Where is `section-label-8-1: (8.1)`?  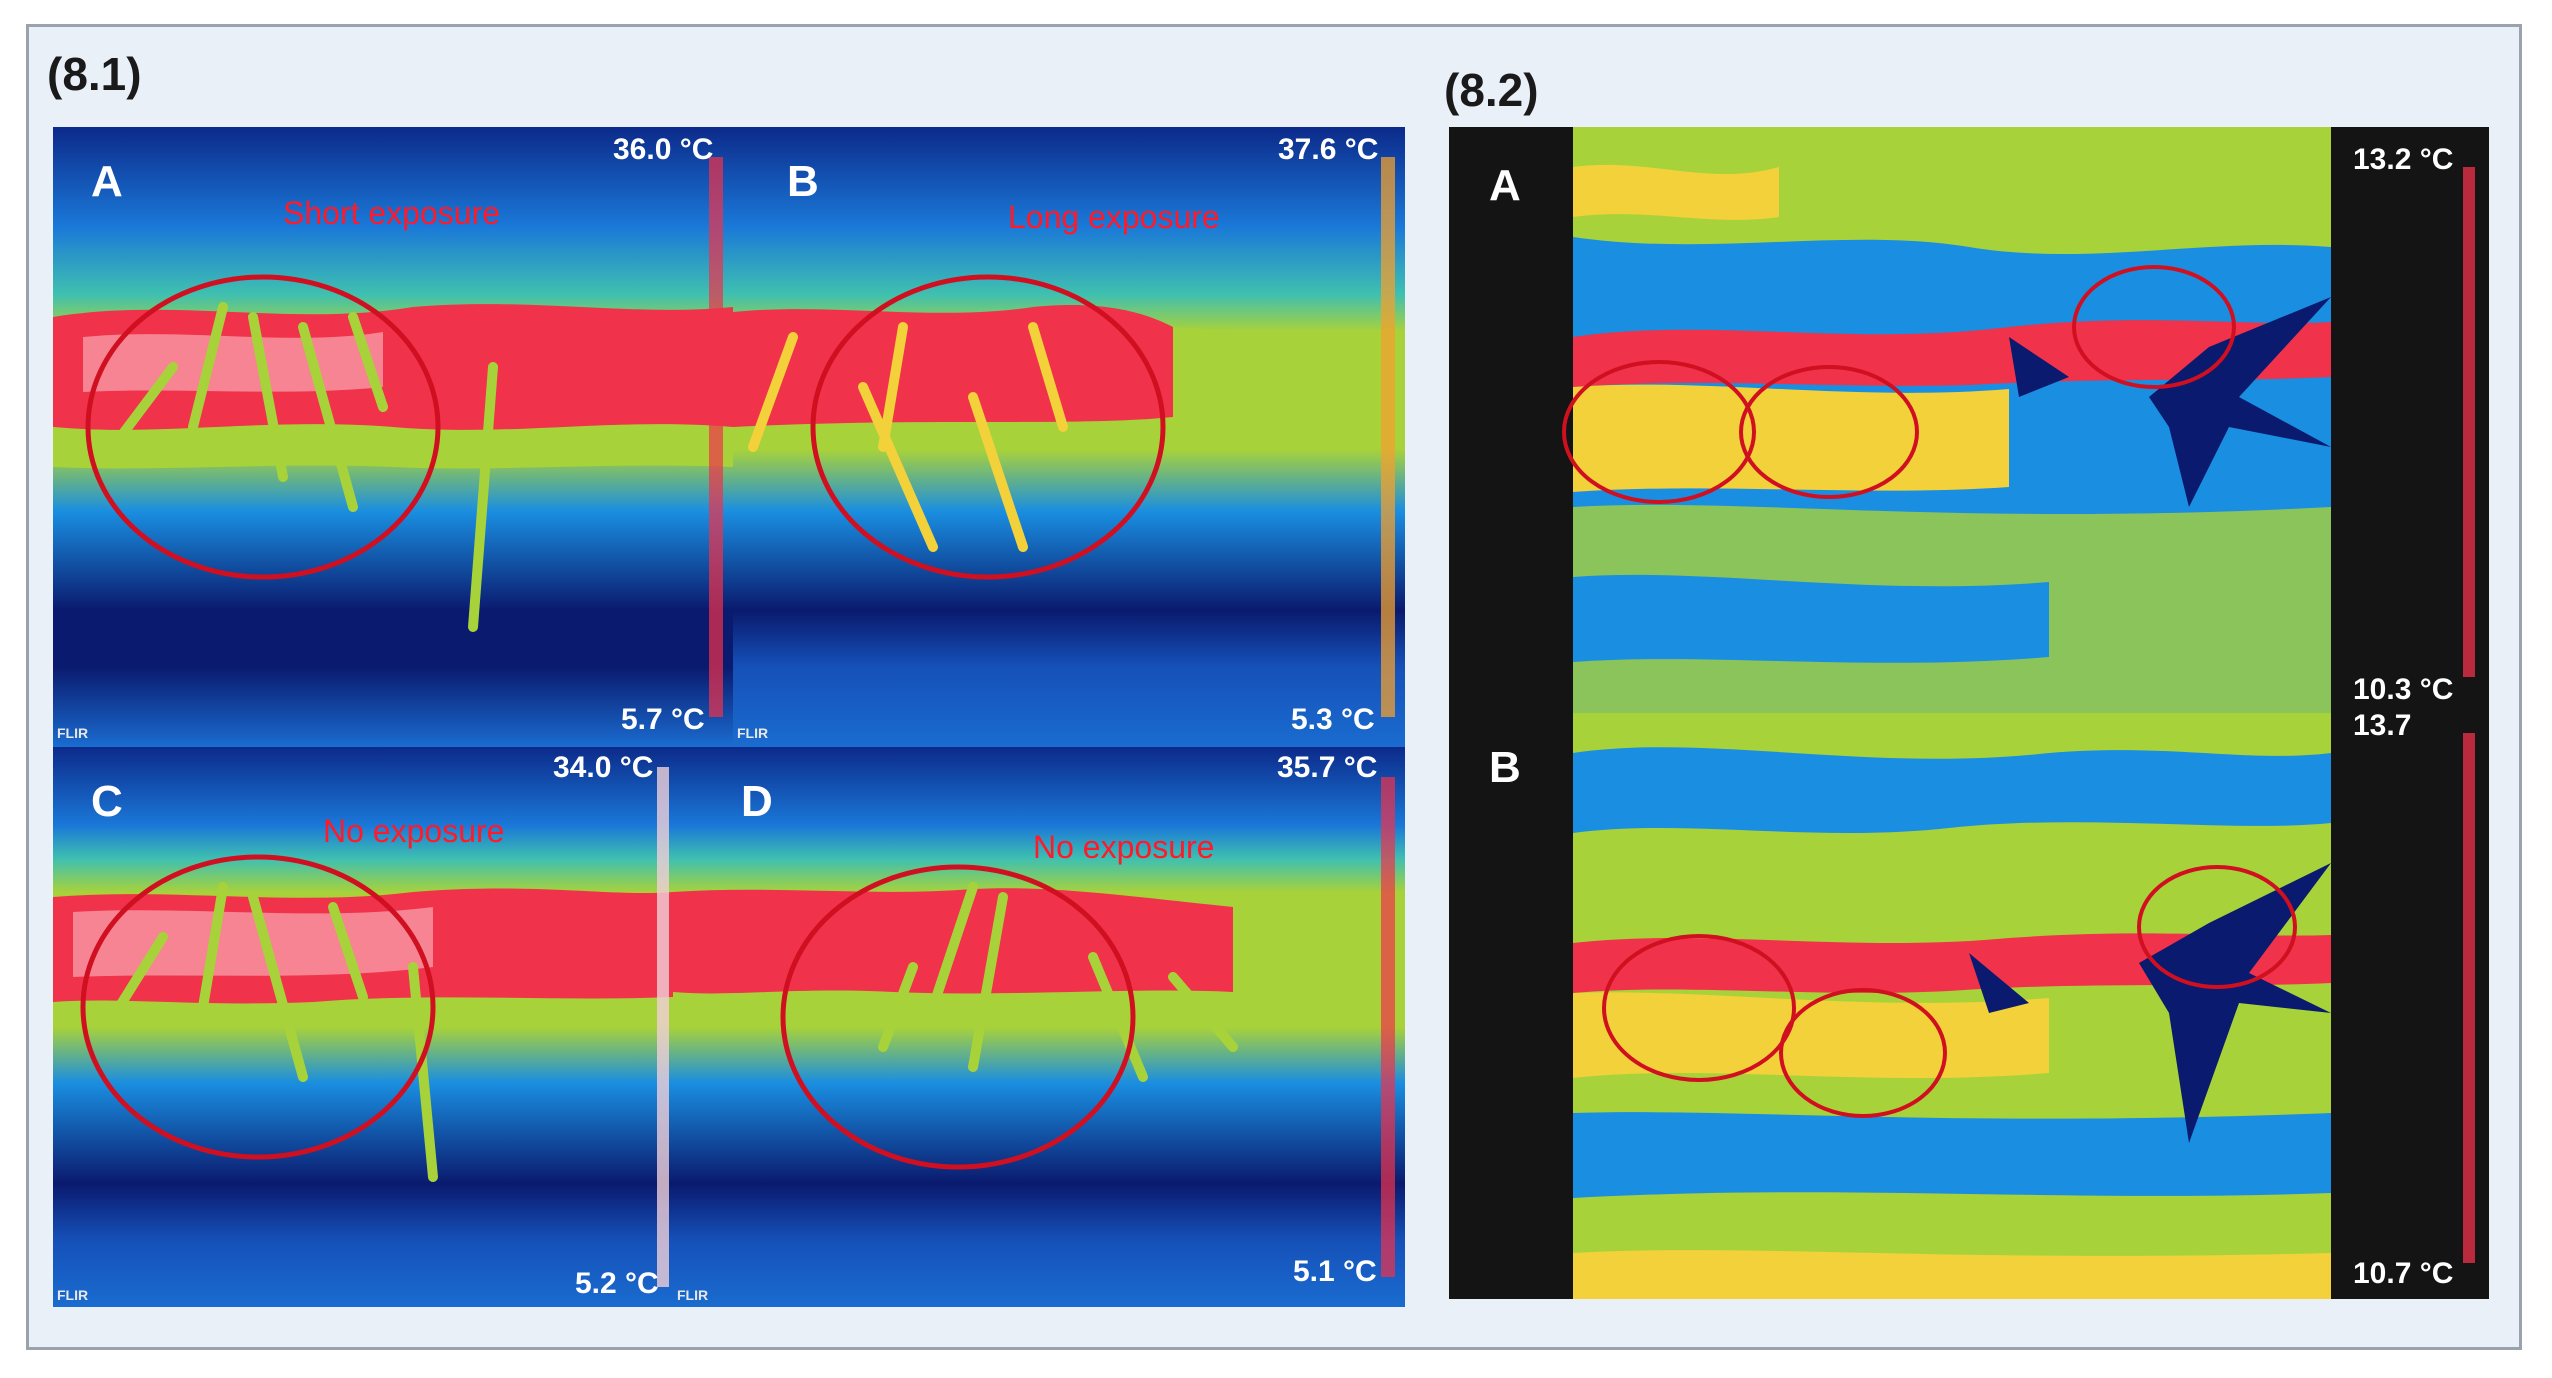 section-label-8-1: (8.1) is located at coordinates (94, 74).